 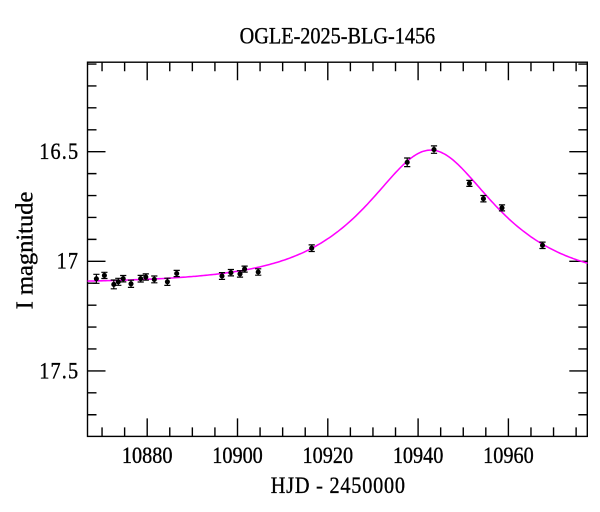 What do you see at coordinates (59, 151) in the screenshot?
I see `svg-text: 16.5` at bounding box center [59, 151].